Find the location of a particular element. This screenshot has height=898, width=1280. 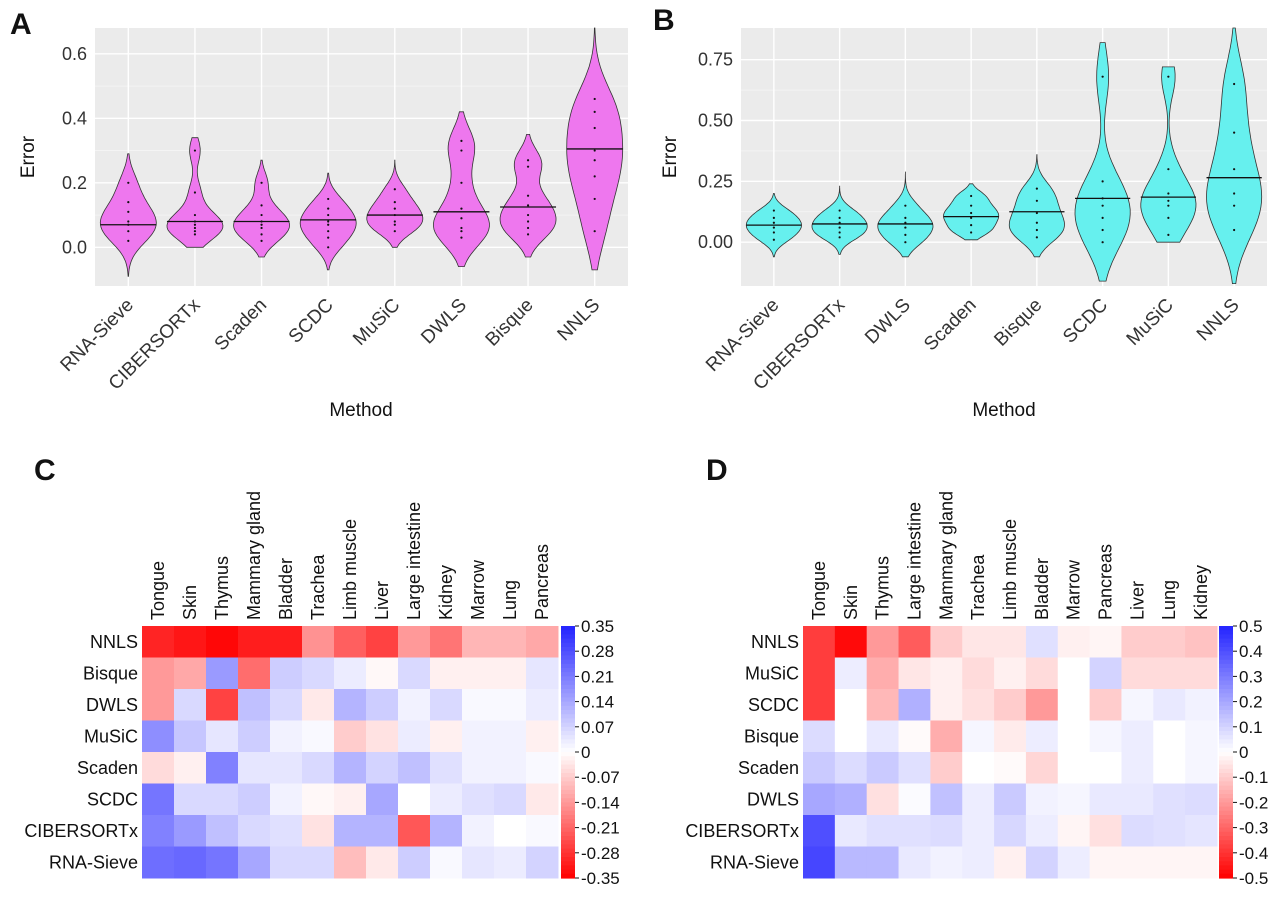

row-label: NNLS is located at coordinates (775, 642).